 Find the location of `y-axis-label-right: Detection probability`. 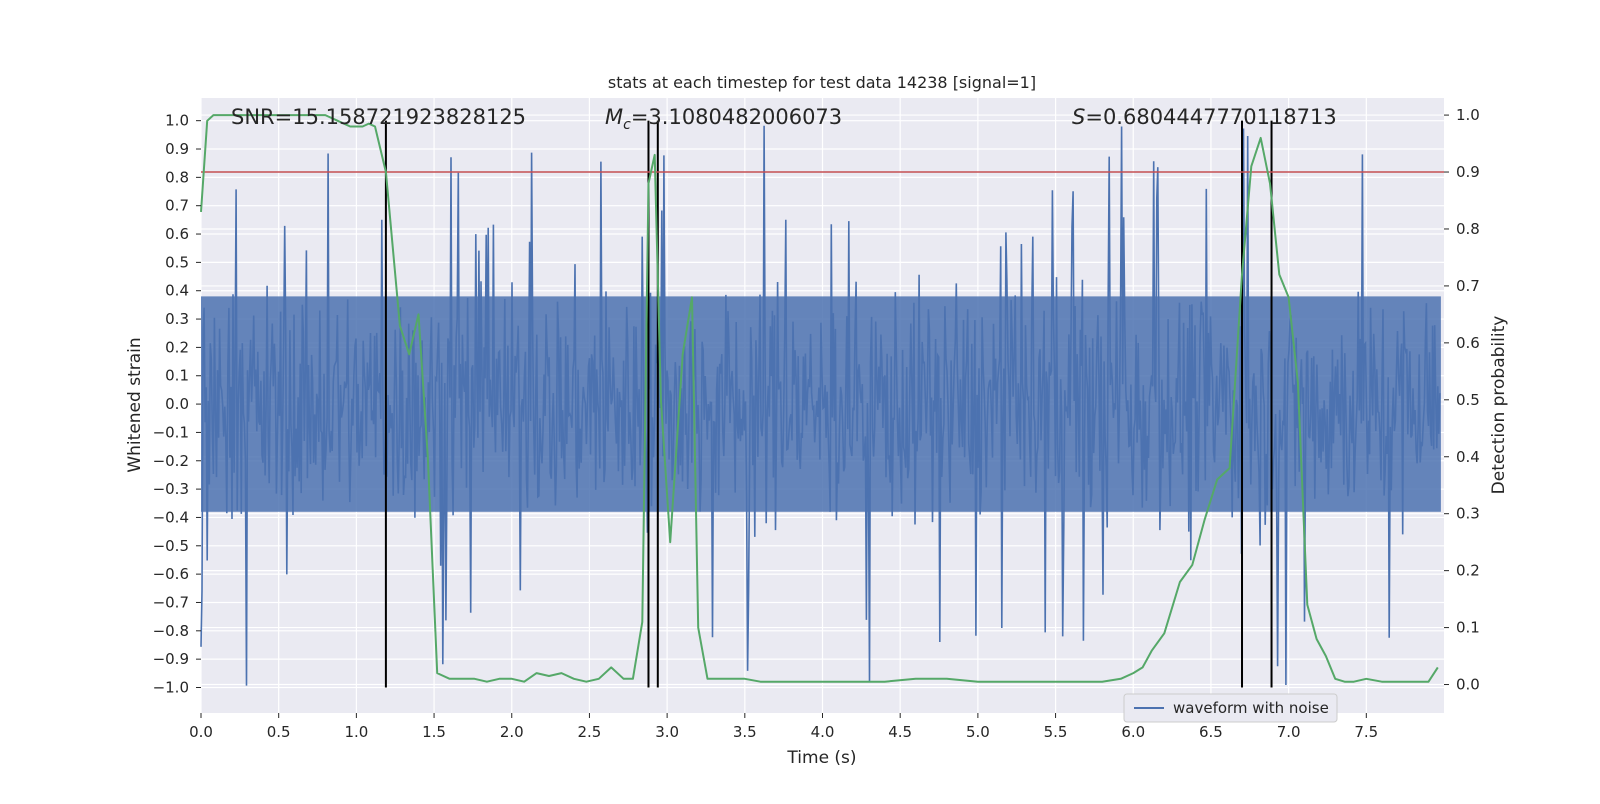

y-axis-label-right: Detection probability is located at coordinates (1499, 405).